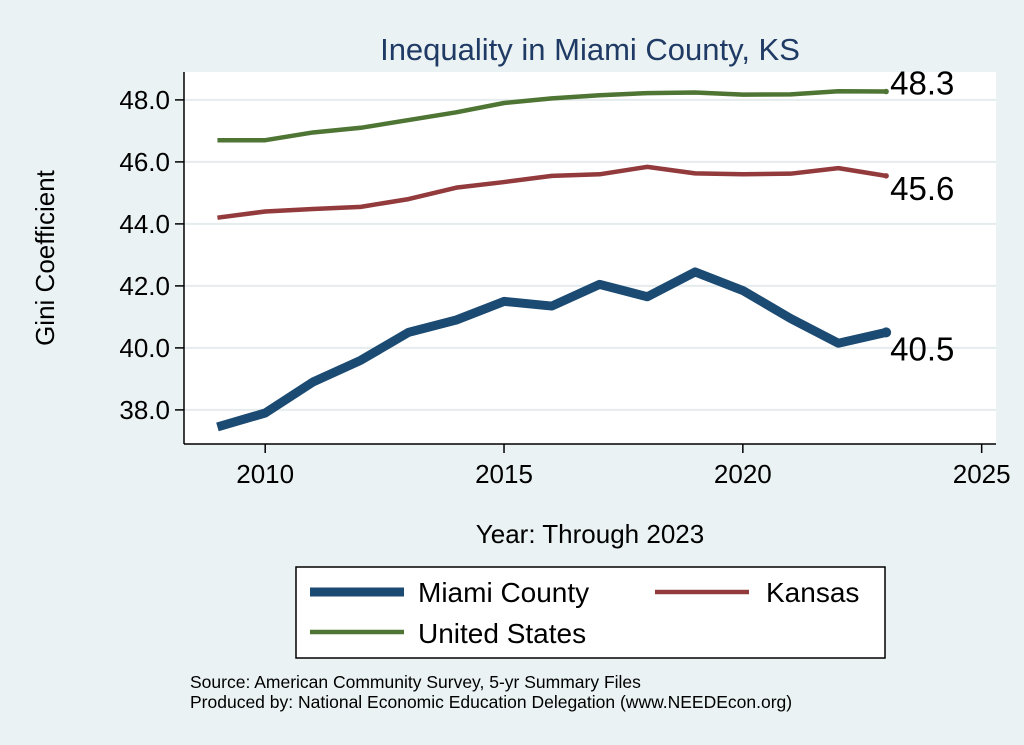  What do you see at coordinates (812, 592) in the screenshot?
I see `legend-label-kansas: Kansas` at bounding box center [812, 592].